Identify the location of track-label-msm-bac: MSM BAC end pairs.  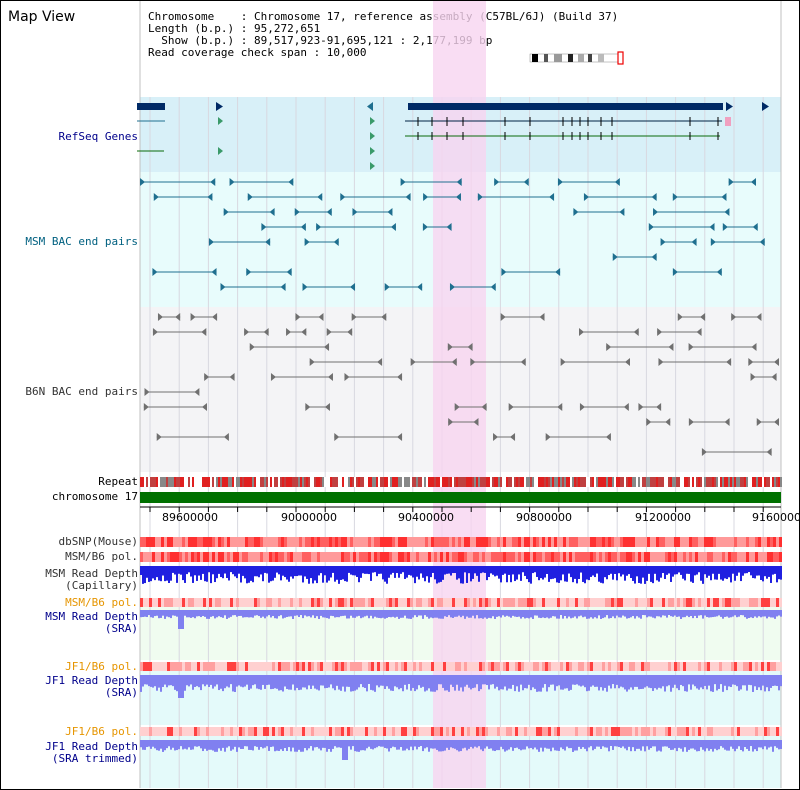
(81, 241).